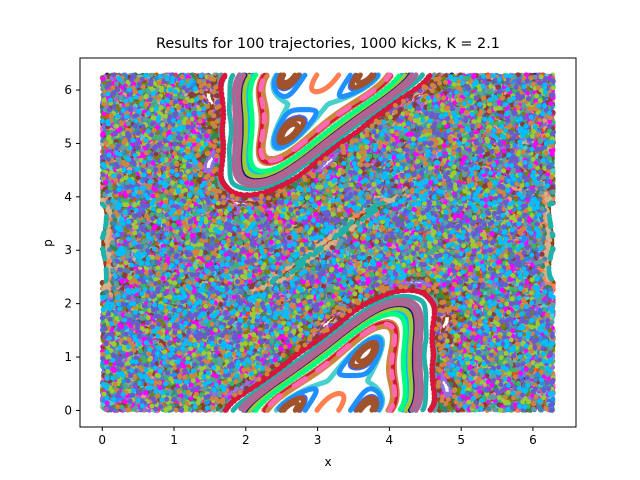 Image resolution: width=640 pixels, height=480 pixels. I want to click on y-tick-label: 6, so click(68, 90).